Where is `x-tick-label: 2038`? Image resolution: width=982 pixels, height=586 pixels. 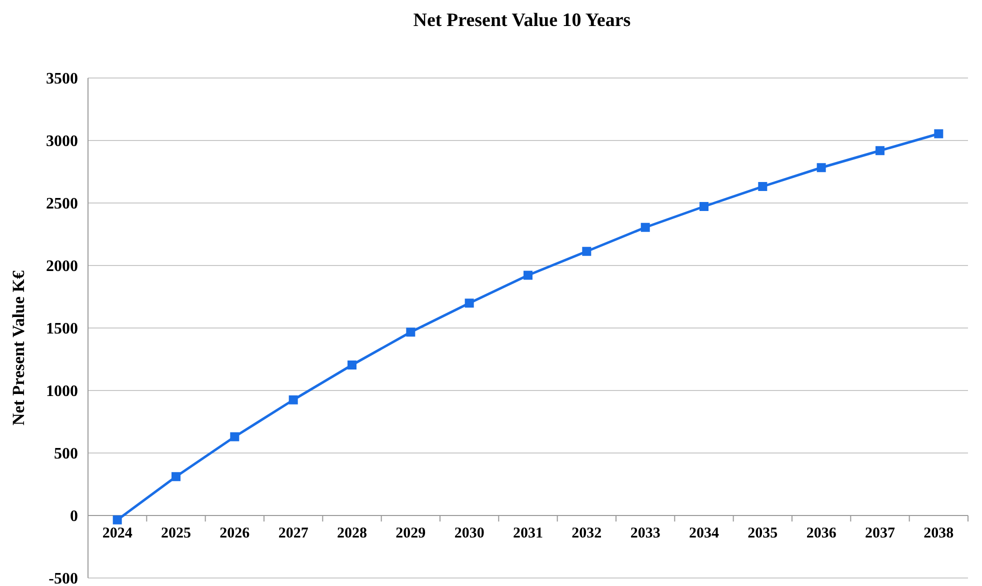
x-tick-label: 2038 is located at coordinates (939, 534).